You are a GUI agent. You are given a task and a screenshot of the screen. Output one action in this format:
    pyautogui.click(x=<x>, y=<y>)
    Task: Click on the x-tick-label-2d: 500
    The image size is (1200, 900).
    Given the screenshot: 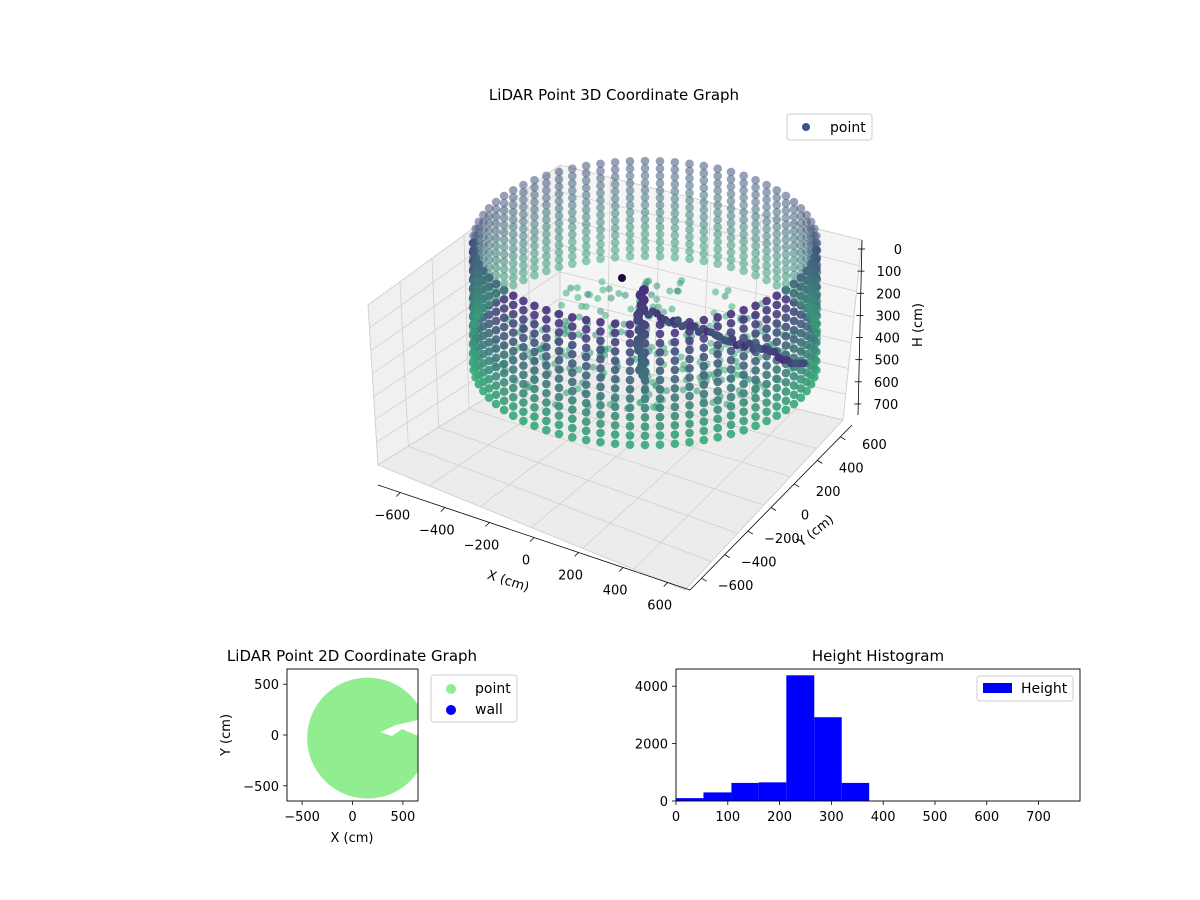 What is the action you would take?
    pyautogui.click(x=402, y=817)
    